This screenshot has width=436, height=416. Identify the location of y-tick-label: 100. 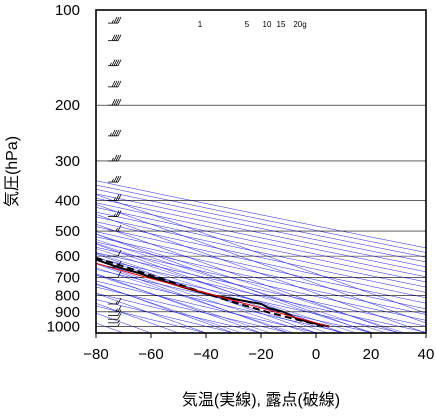
(67, 10).